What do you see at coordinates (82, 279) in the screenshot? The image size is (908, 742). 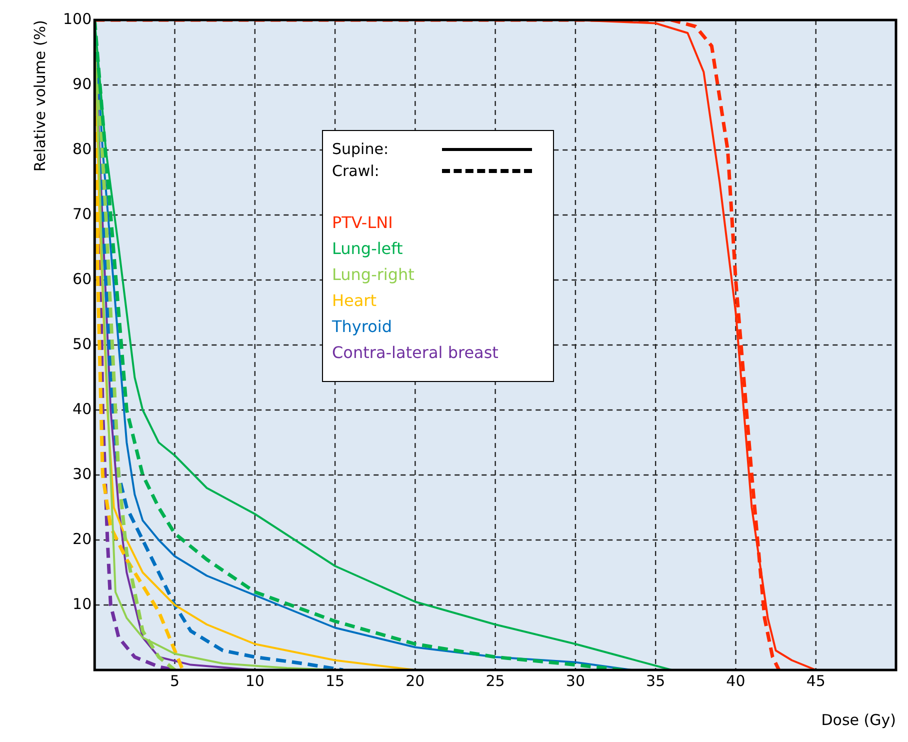 I see `y-tick-label: 60` at bounding box center [82, 279].